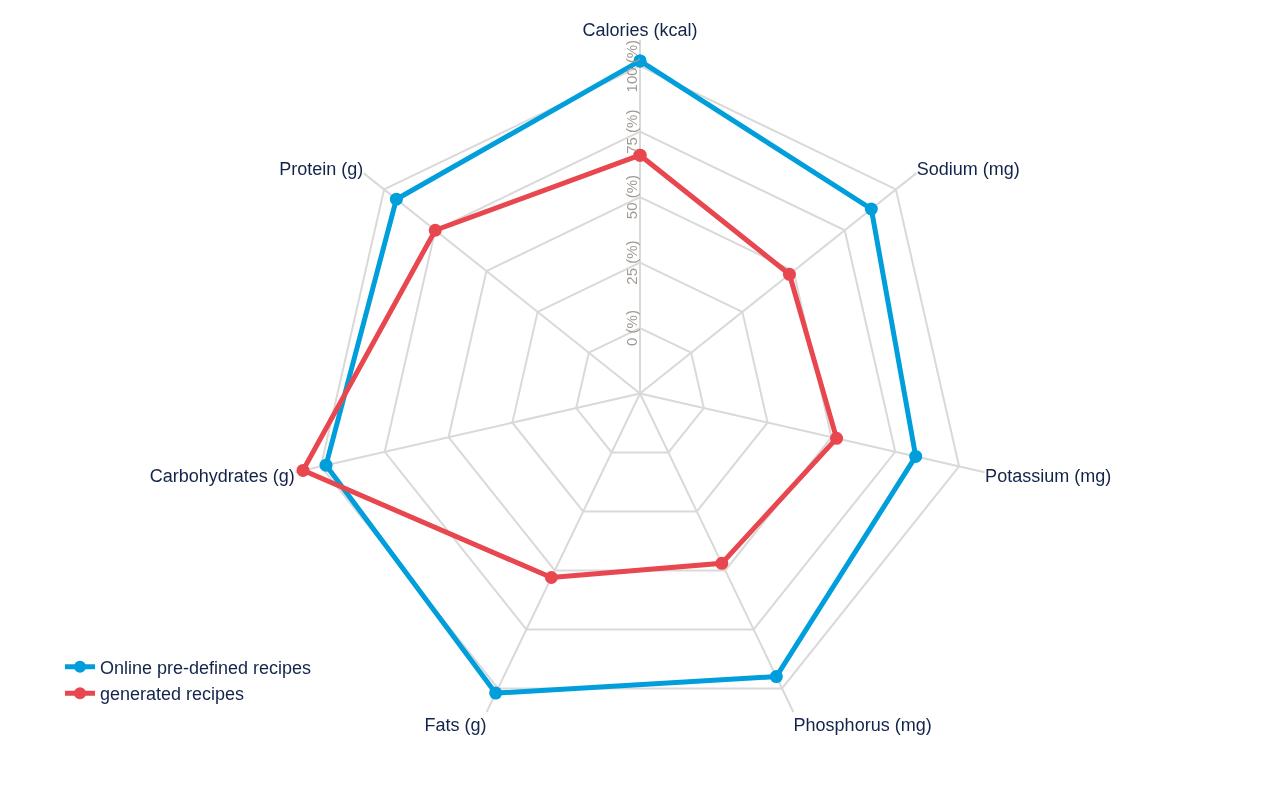 The image size is (1280, 787). What do you see at coordinates (968, 169) in the screenshot?
I see `spoke-label: Sodium (mg)` at bounding box center [968, 169].